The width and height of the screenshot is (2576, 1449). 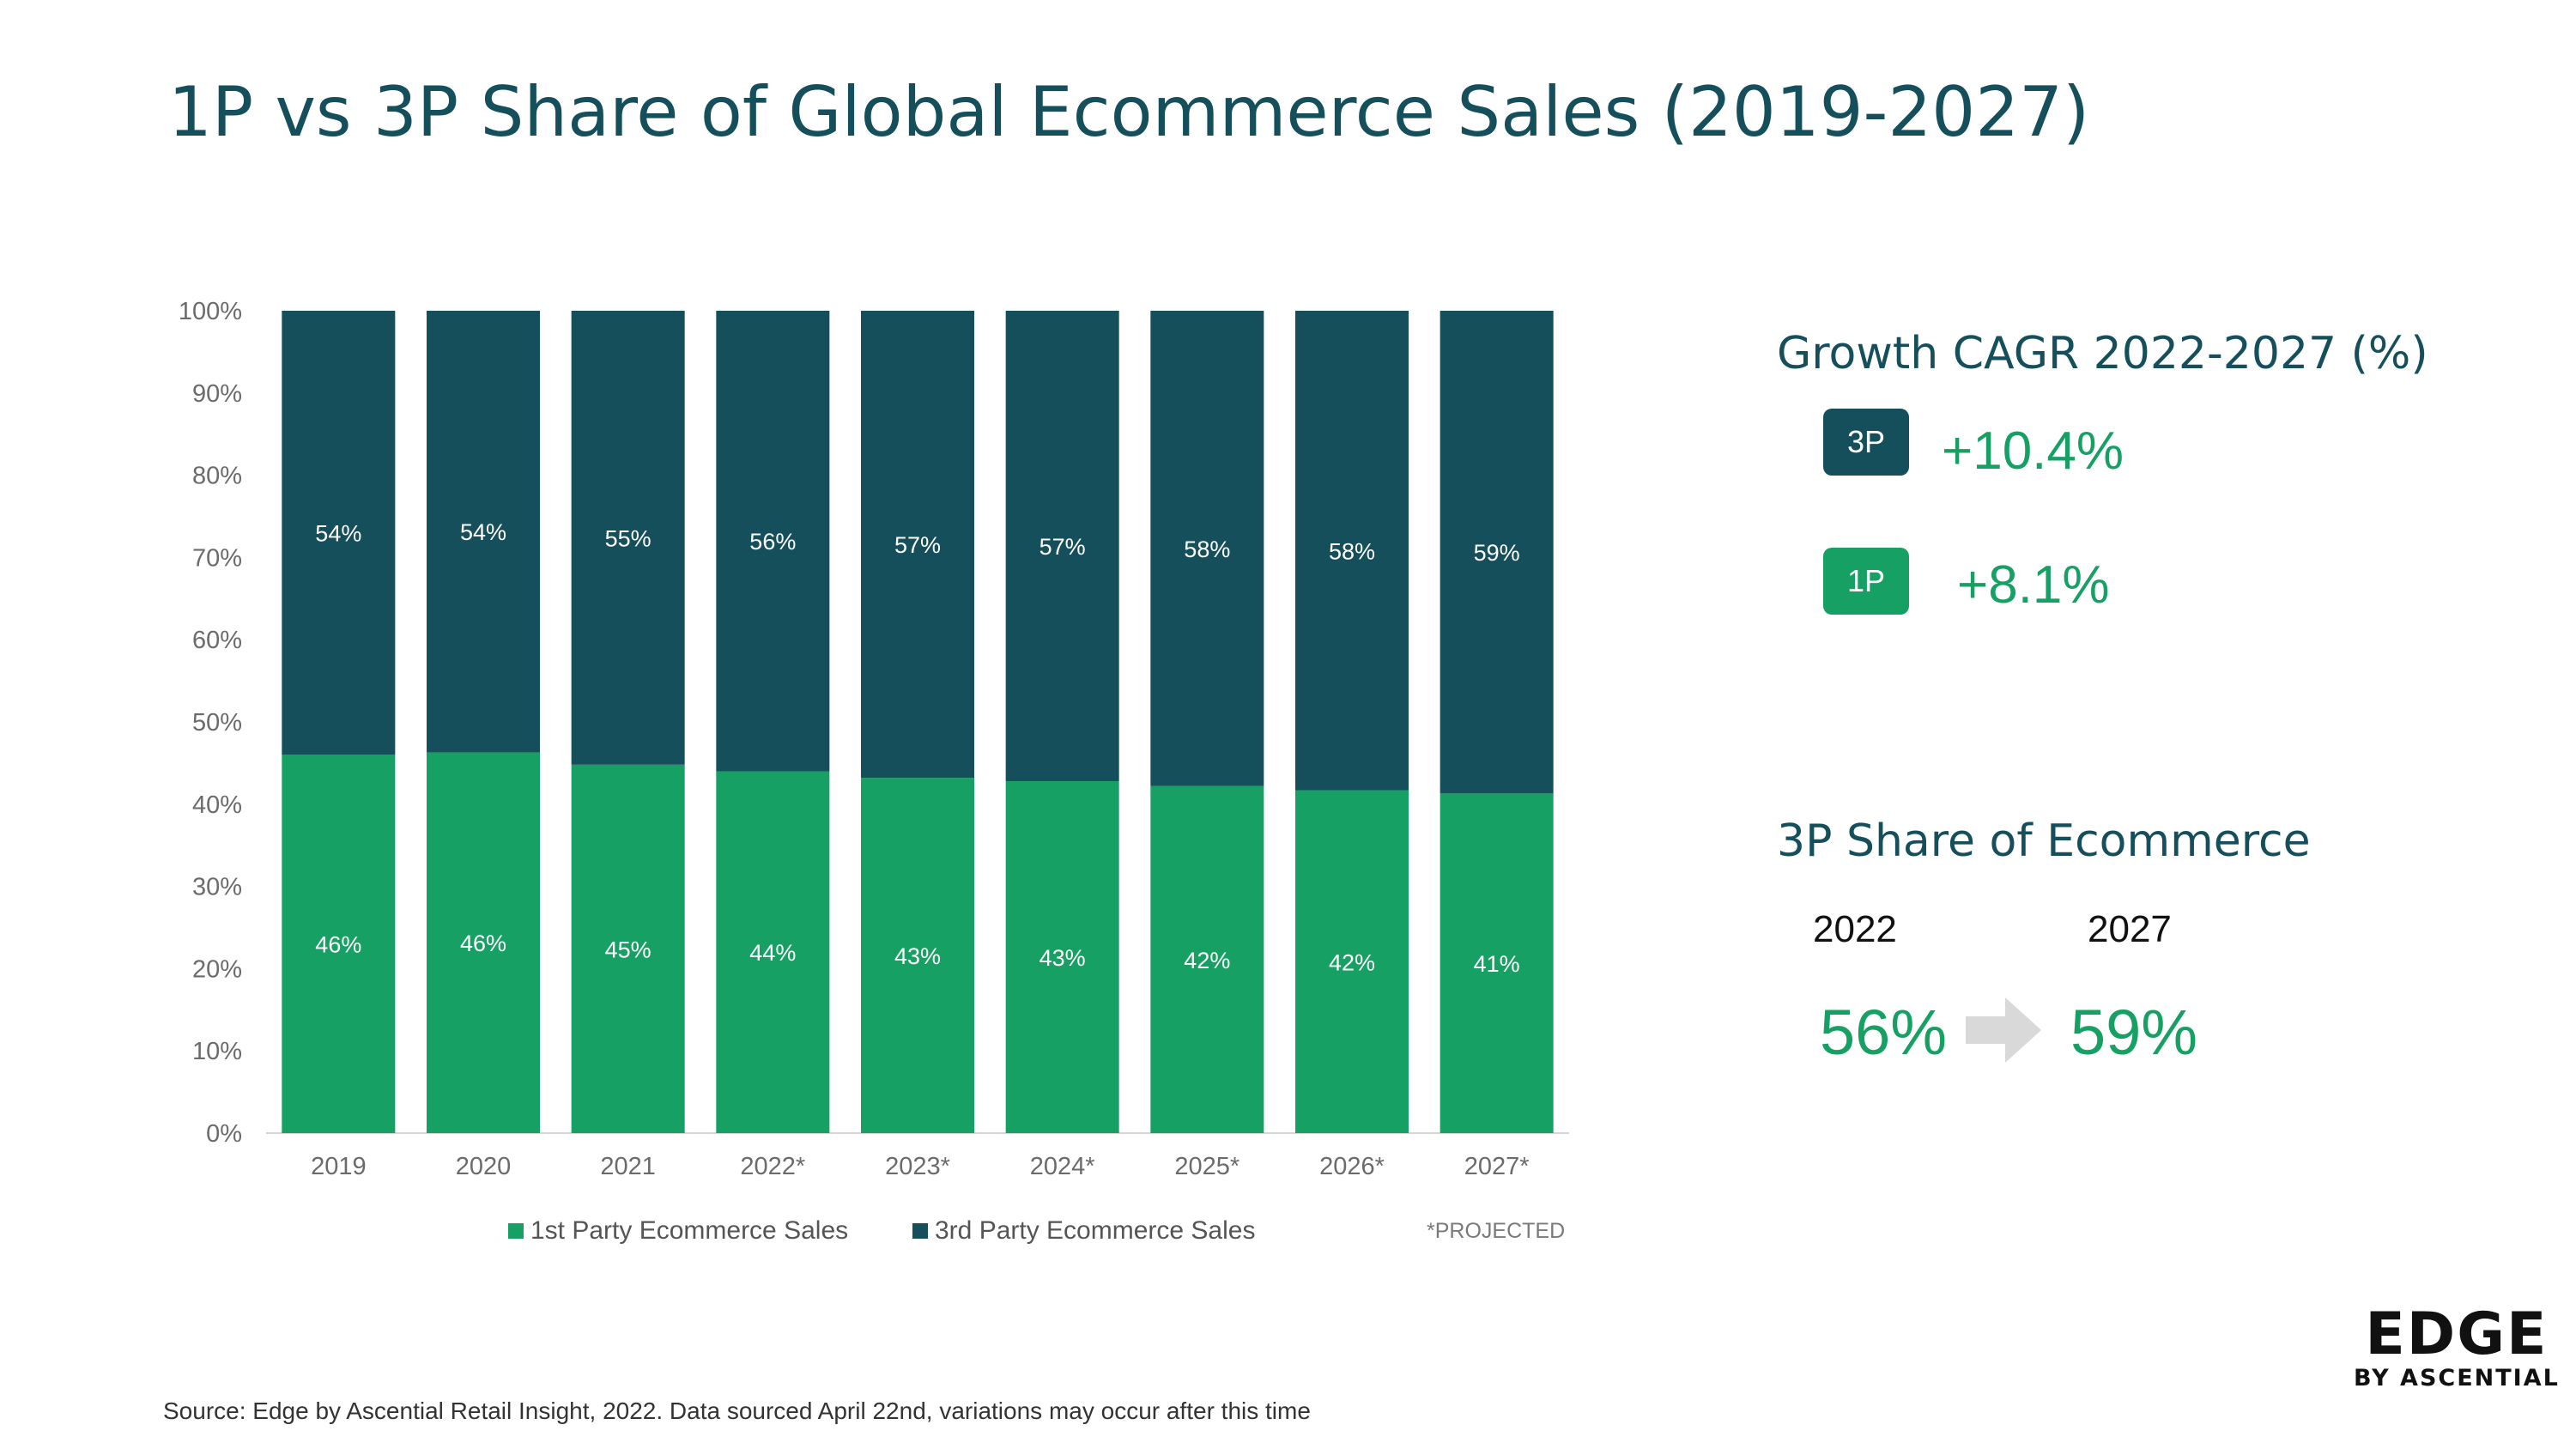 What do you see at coordinates (2033, 585) in the screenshot?
I see `cagr-1p-value: +8.1%` at bounding box center [2033, 585].